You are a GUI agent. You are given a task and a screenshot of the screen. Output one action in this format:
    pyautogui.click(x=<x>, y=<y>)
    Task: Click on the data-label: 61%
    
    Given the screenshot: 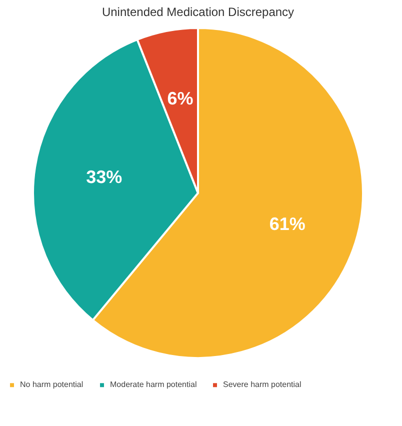 What is the action you would take?
    pyautogui.click(x=287, y=224)
    